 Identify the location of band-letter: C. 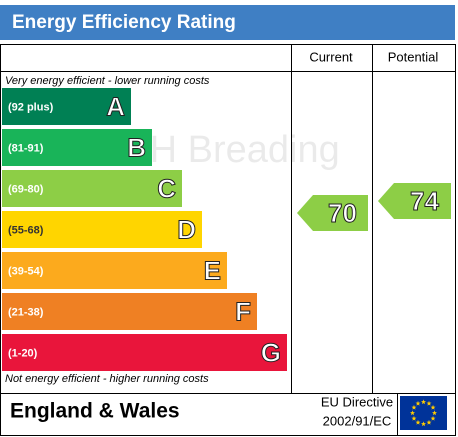
(166, 188).